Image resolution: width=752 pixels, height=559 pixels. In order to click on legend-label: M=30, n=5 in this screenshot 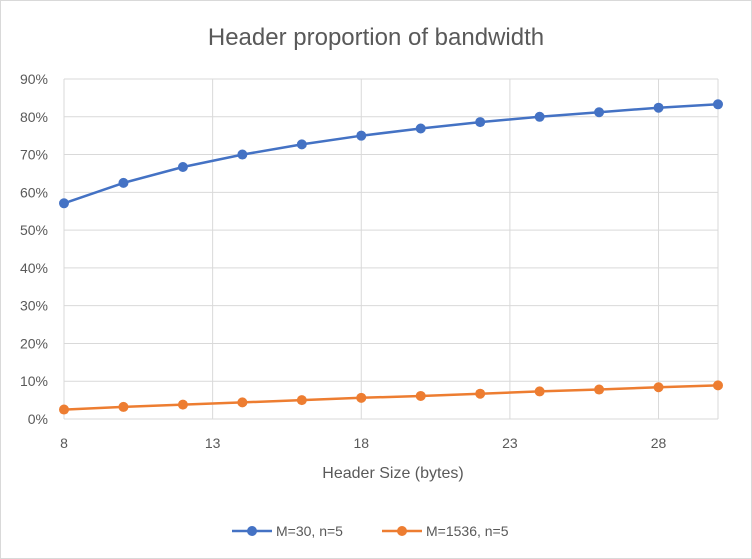, I will do `click(309, 531)`.